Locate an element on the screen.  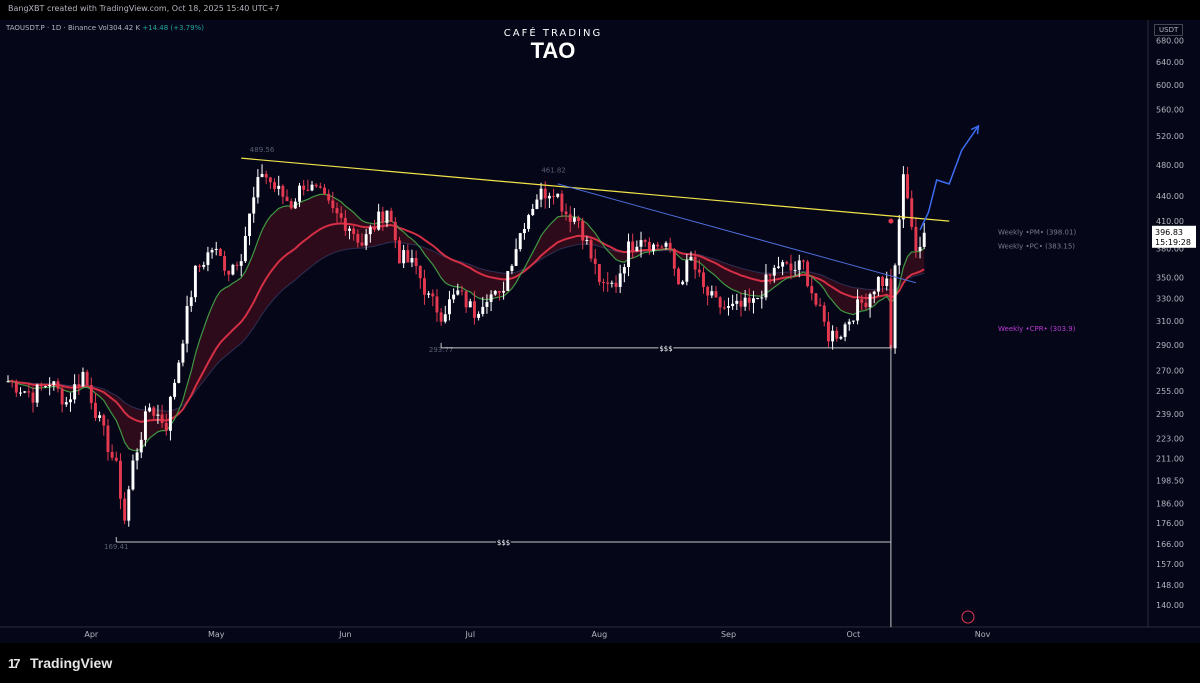
brand-subtitle: CAFÉ TRADING is located at coordinates (553, 33).